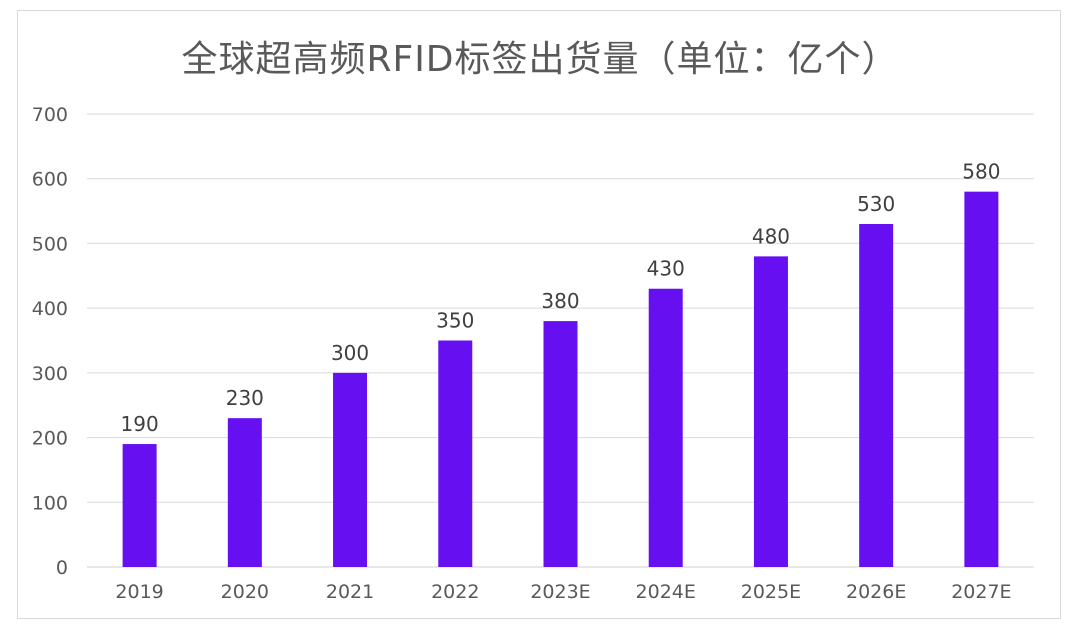 Image resolution: width=1080 pixels, height=634 pixels. Describe the element at coordinates (666, 592) in the screenshot. I see `x-tick-label: 2024E` at that location.